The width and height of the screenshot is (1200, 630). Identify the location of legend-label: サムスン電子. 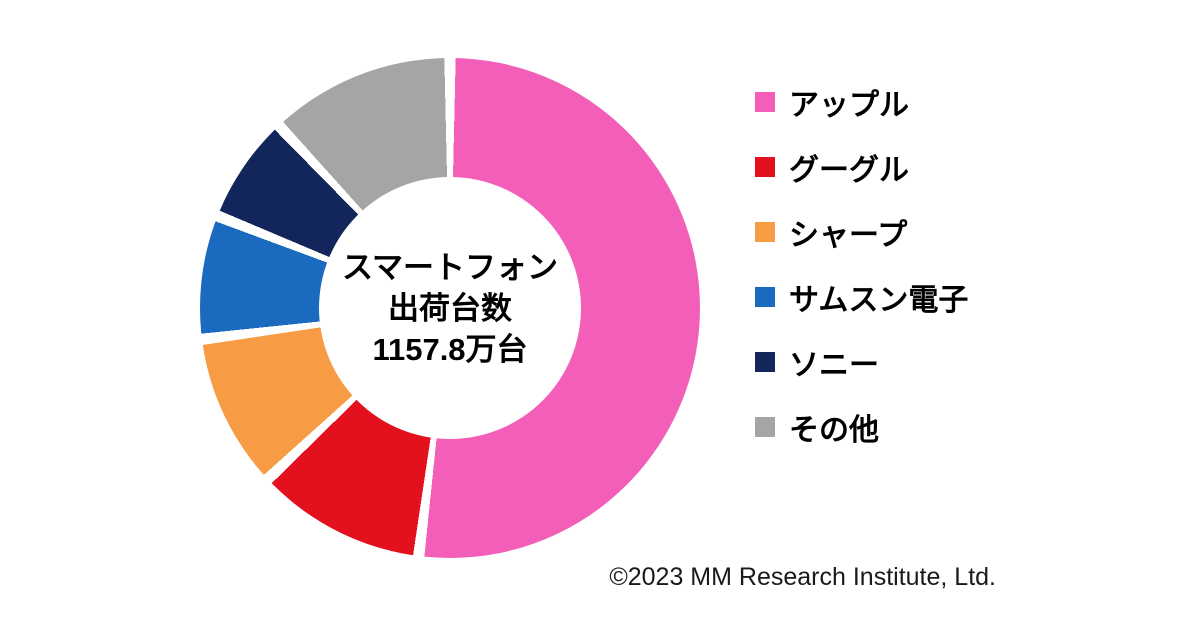
(879, 300).